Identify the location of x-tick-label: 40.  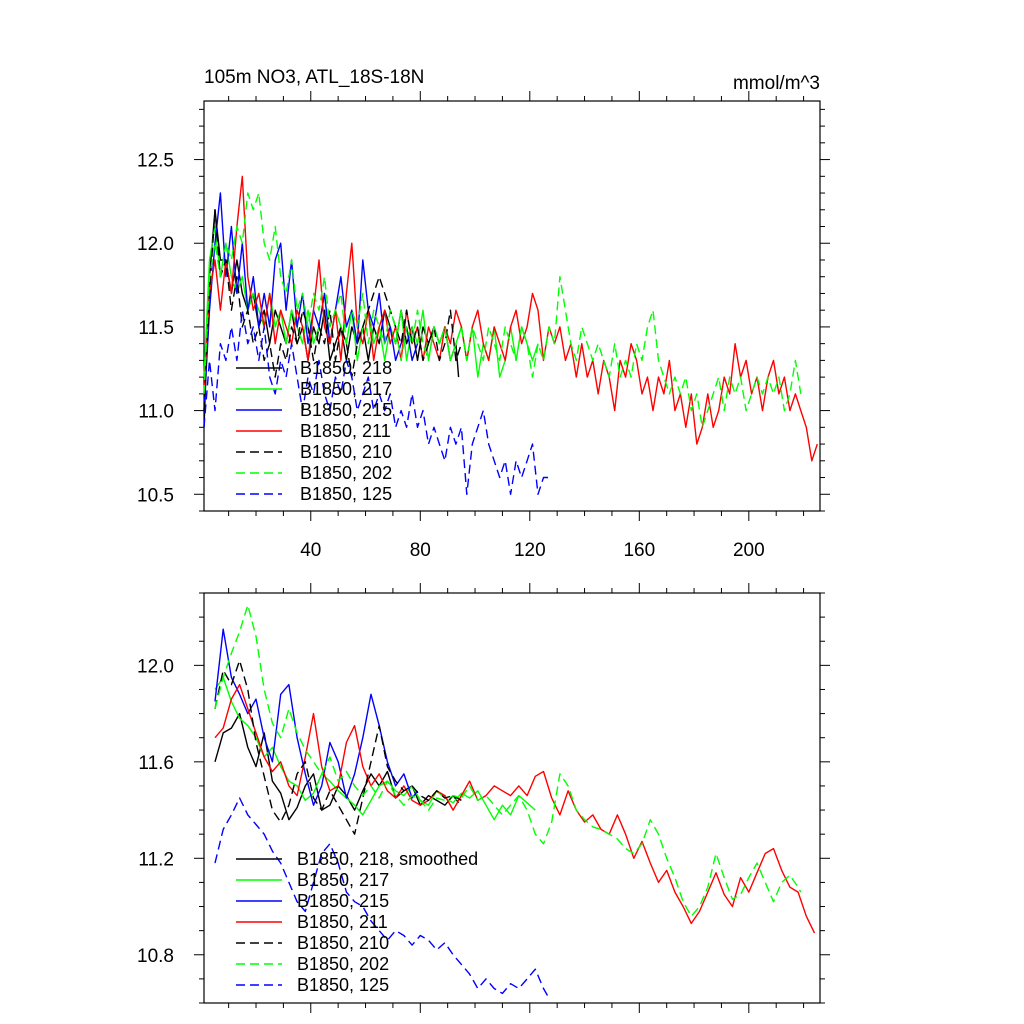
(310, 550).